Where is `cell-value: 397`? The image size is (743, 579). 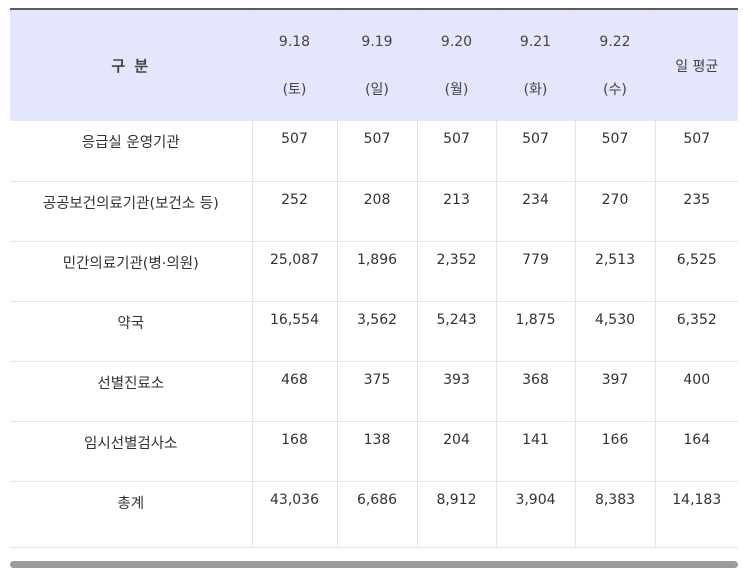 cell-value: 397 is located at coordinates (615, 391).